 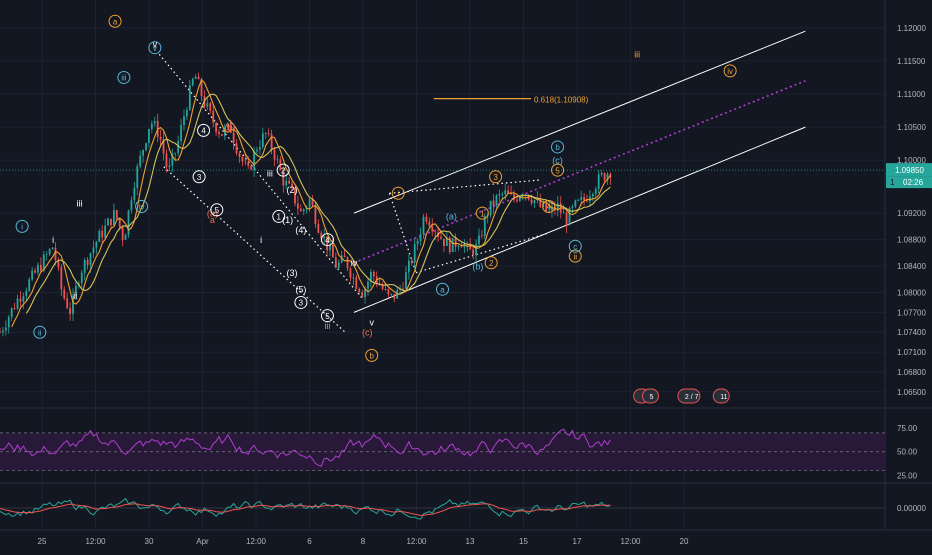 I want to click on time-tick-label: 15, so click(x=523, y=541).